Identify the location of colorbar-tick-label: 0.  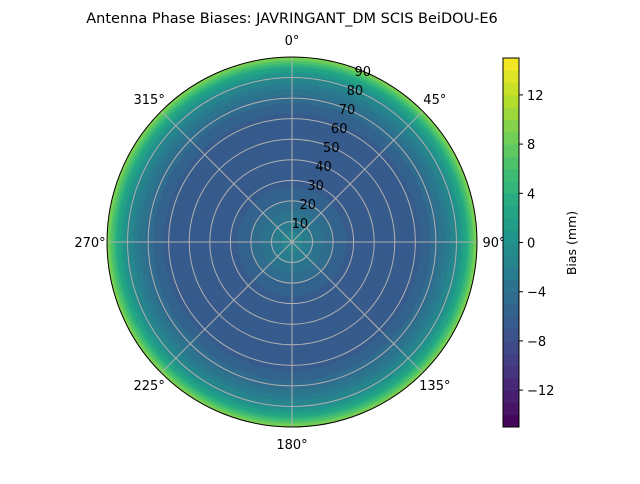
(531, 244).